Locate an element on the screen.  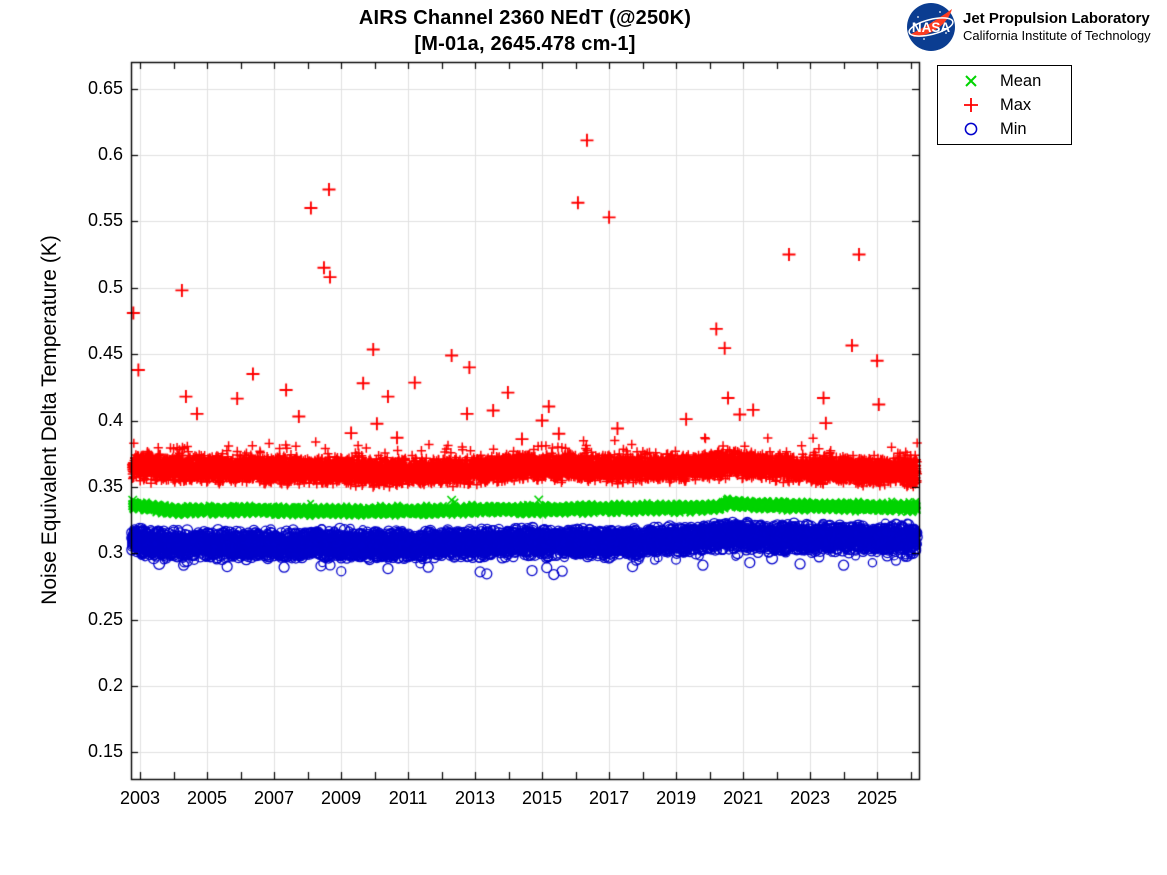
svg-text: NASA is located at coordinates (931, 27).